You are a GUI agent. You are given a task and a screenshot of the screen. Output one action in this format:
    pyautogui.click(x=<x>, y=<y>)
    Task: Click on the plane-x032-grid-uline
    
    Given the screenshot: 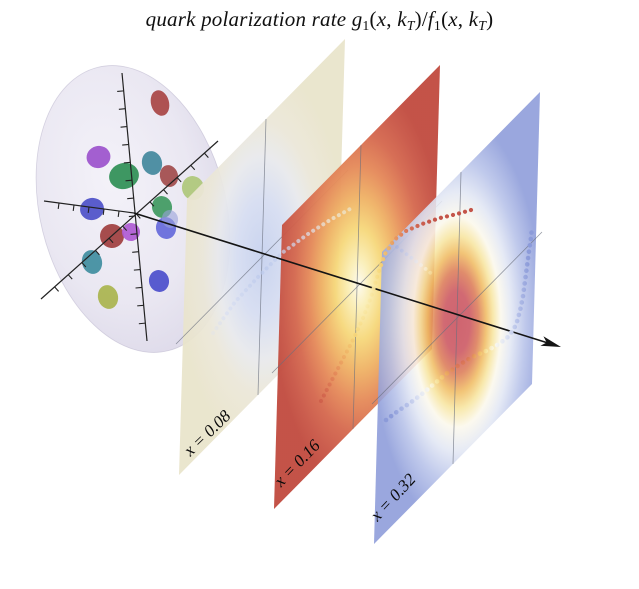 What is the action you would take?
    pyautogui.click(x=457, y=318)
    